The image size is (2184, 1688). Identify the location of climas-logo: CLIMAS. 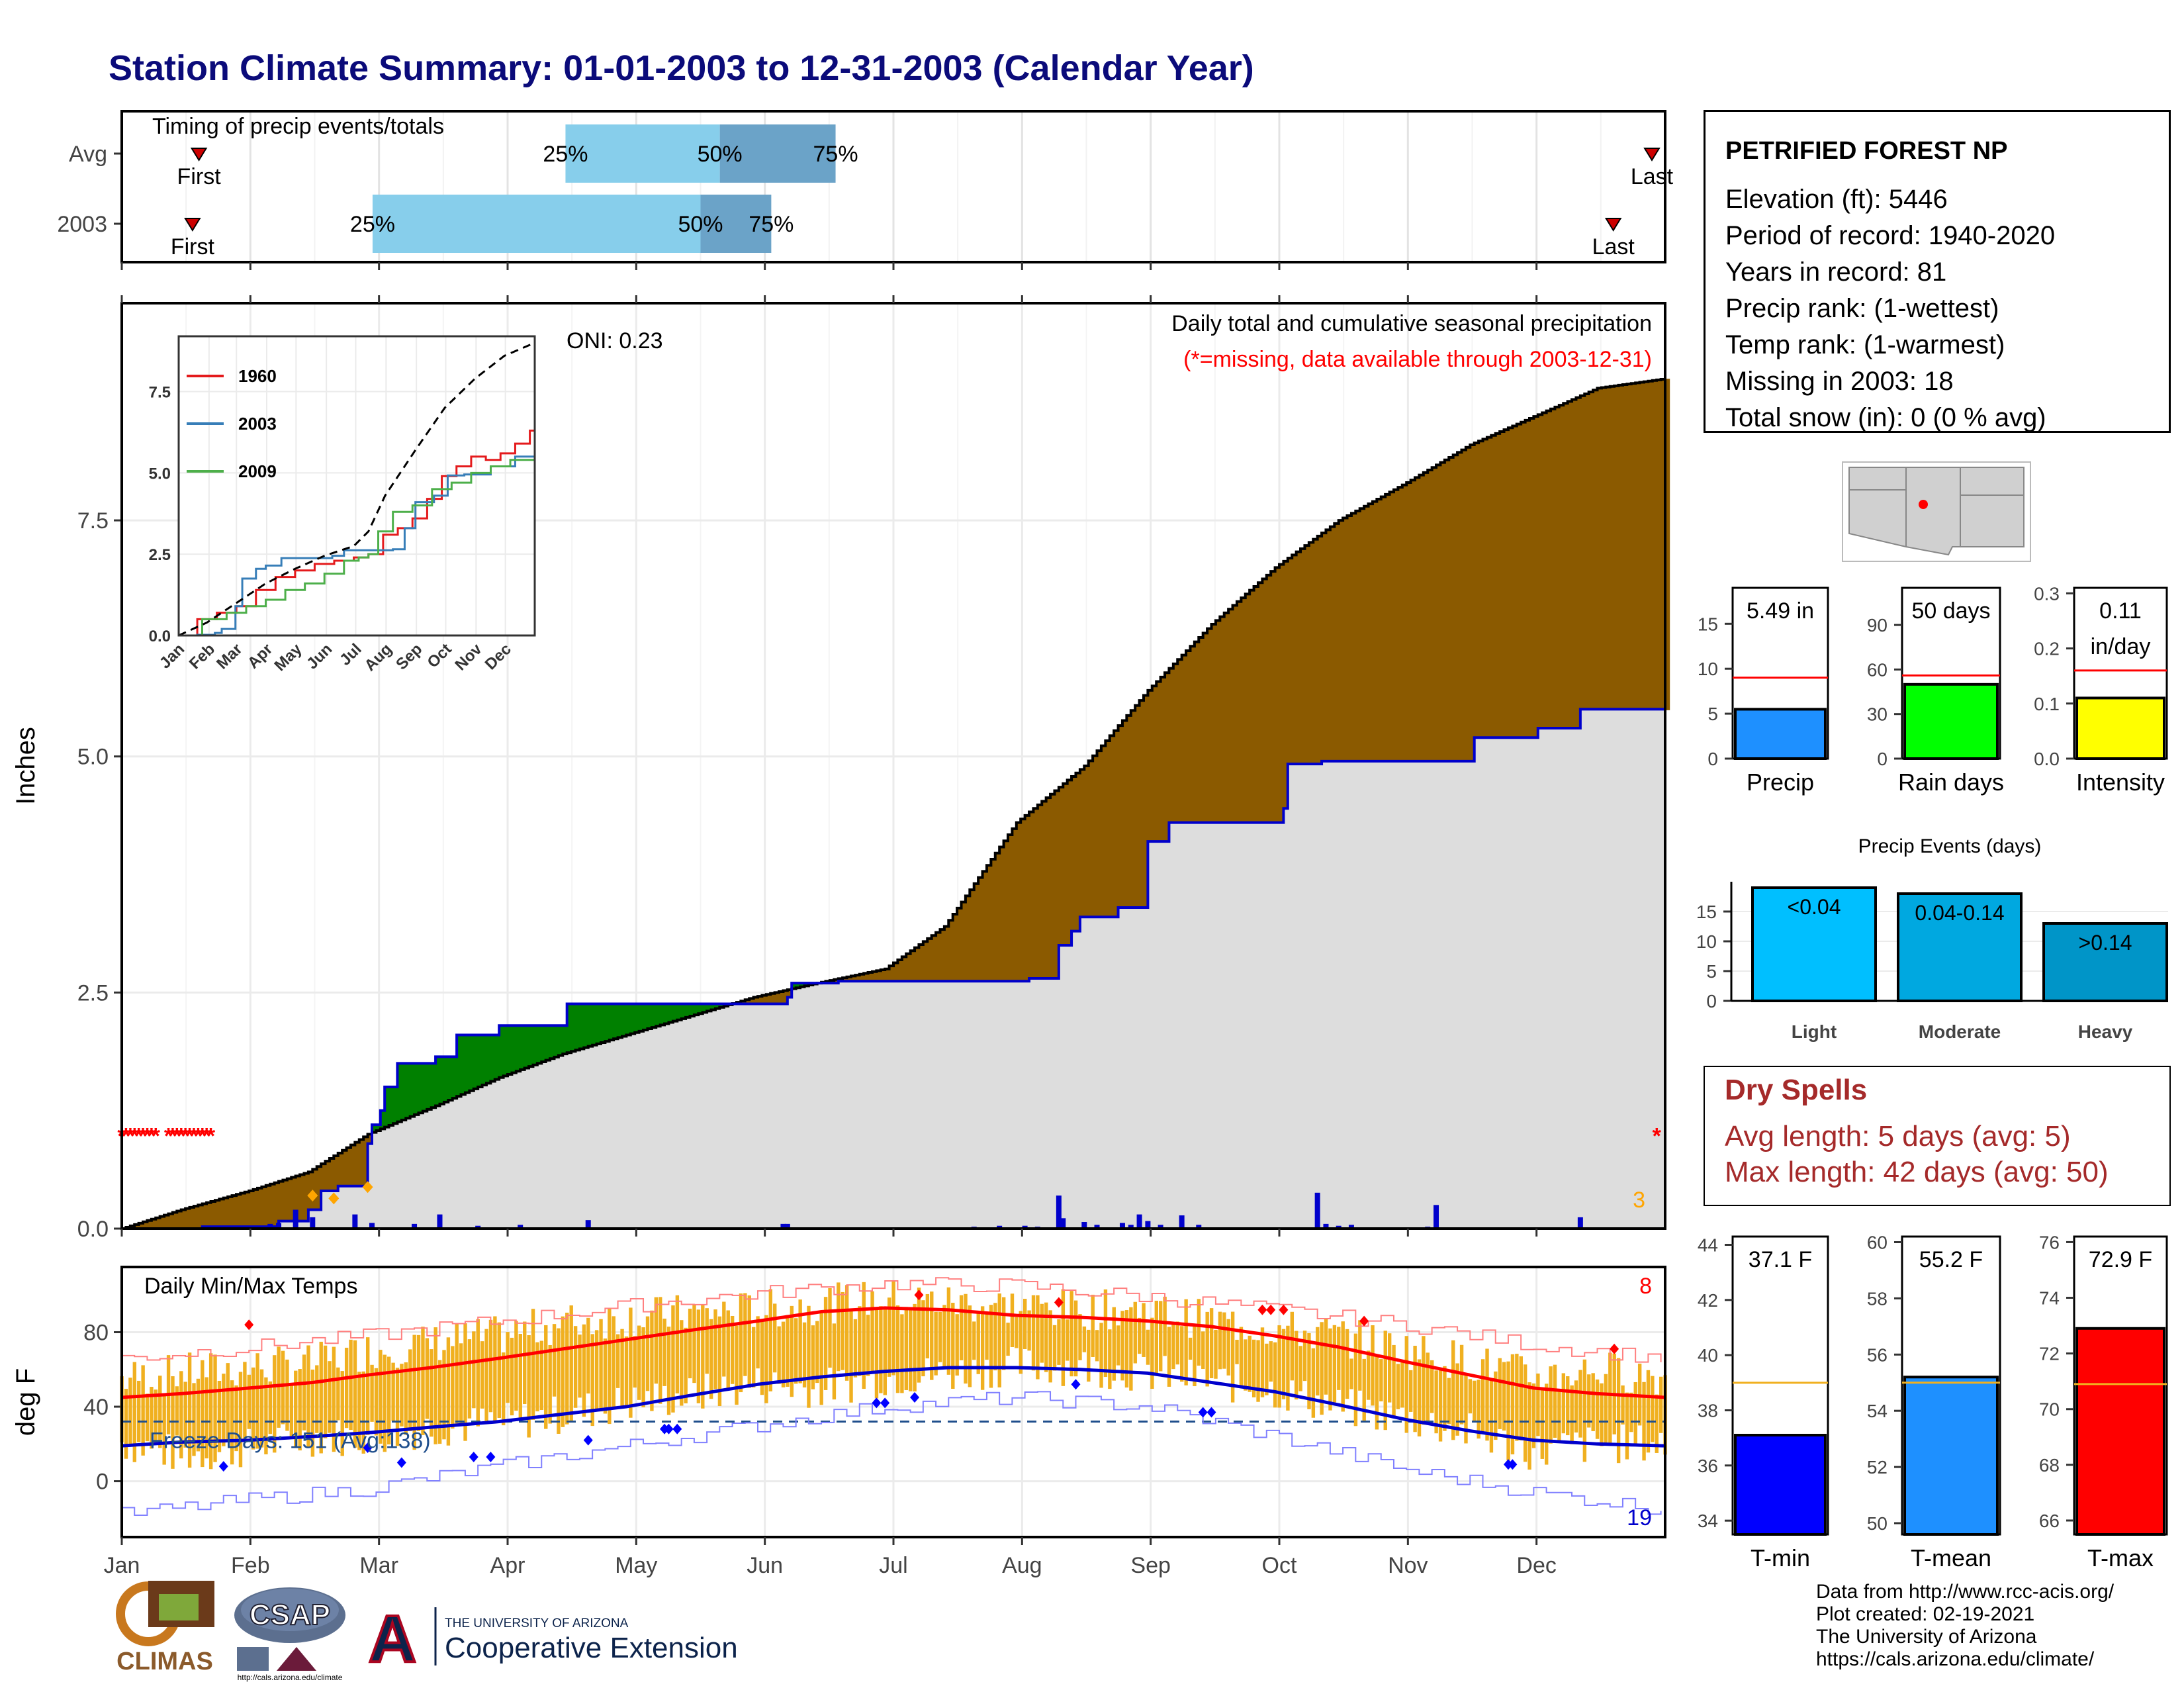
(165, 1630).